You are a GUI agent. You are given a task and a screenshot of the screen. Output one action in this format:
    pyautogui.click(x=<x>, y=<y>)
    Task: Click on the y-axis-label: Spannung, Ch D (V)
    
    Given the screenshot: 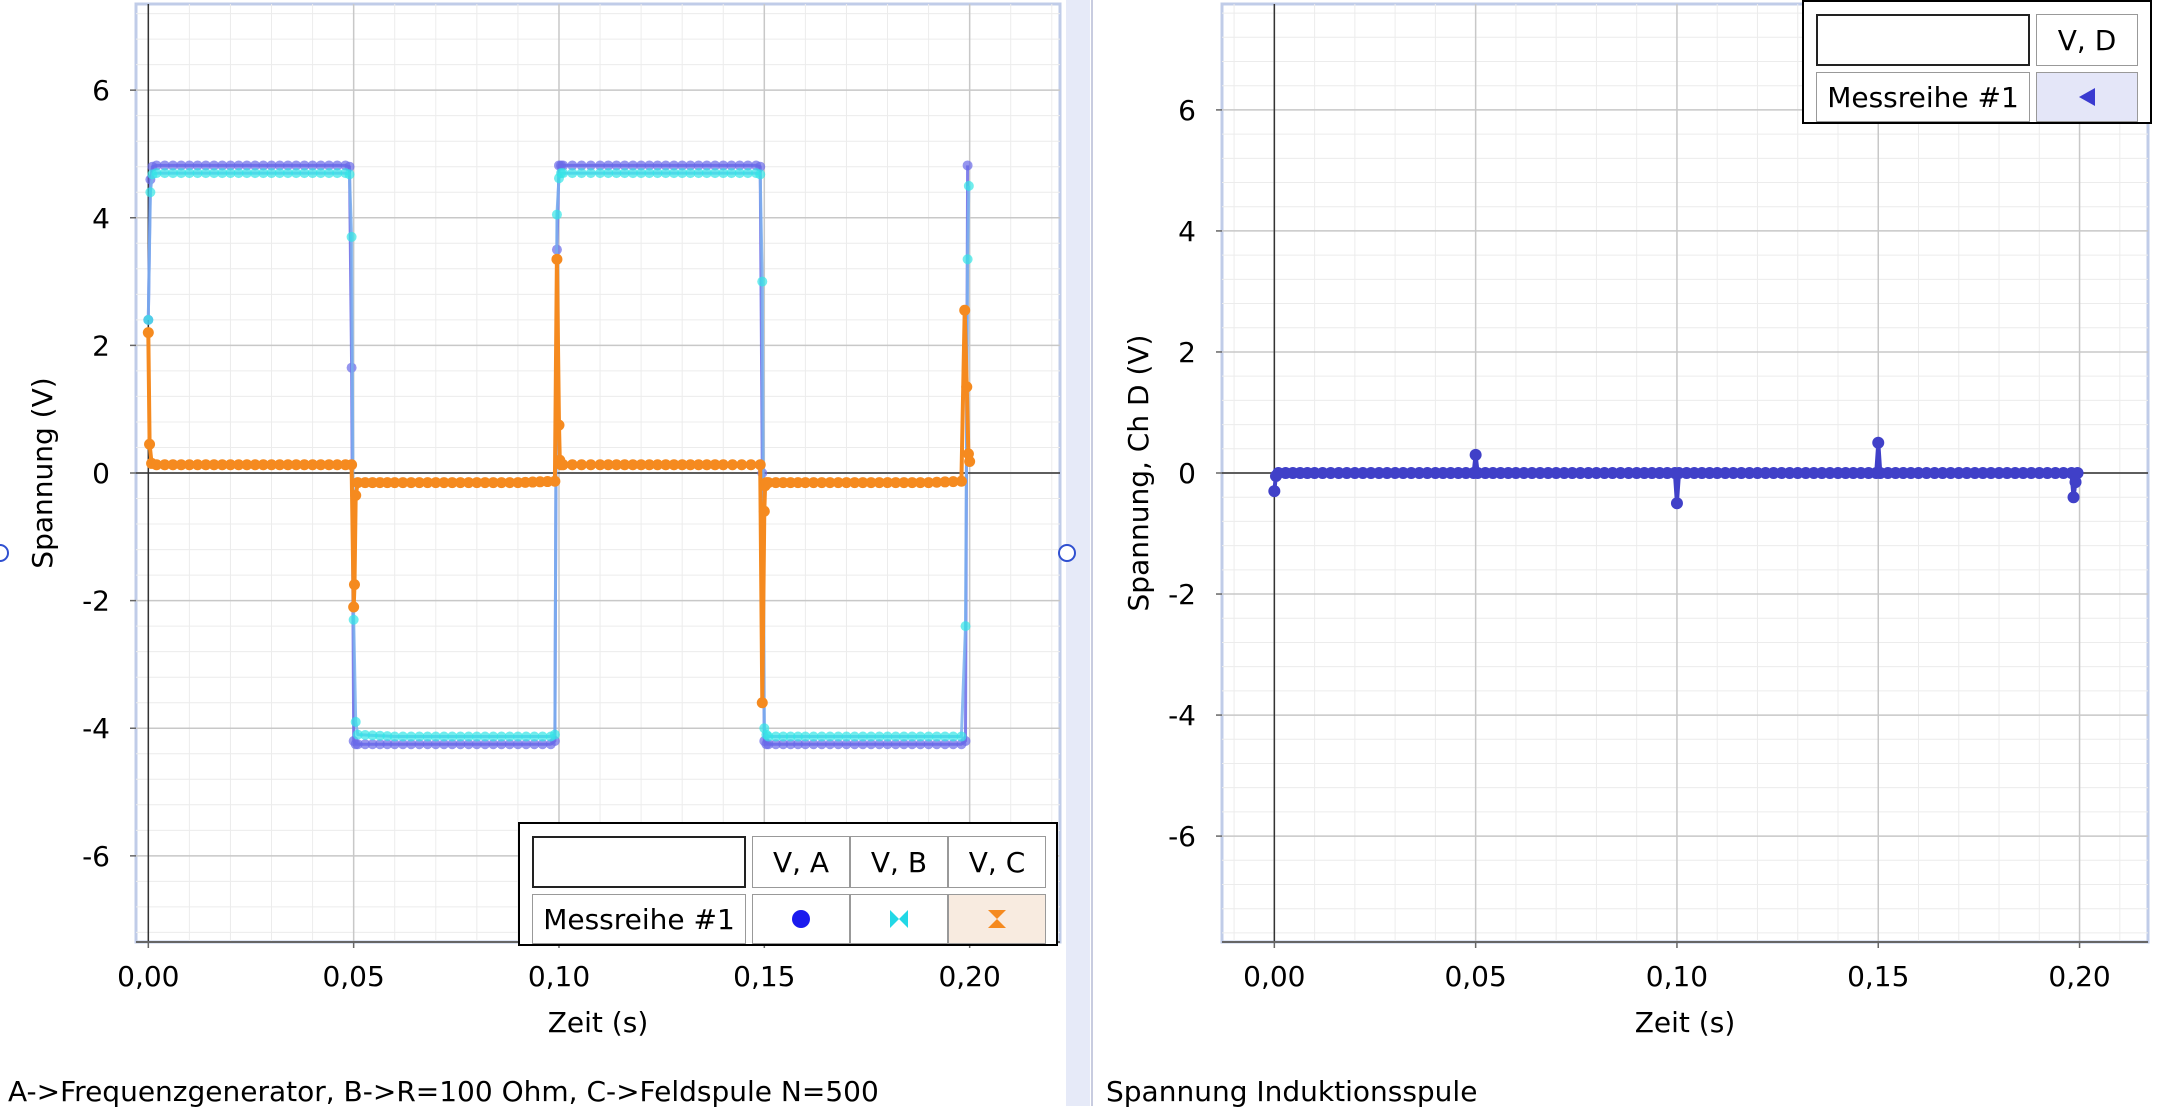 What is the action you would take?
    pyautogui.click(x=1138, y=473)
    